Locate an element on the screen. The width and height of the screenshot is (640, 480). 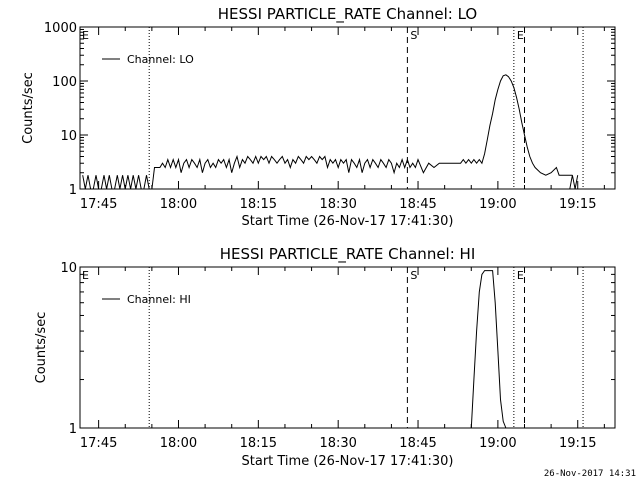
chart-title: HESSI PARTICLE_RATE Channel: HI is located at coordinates (348, 254).